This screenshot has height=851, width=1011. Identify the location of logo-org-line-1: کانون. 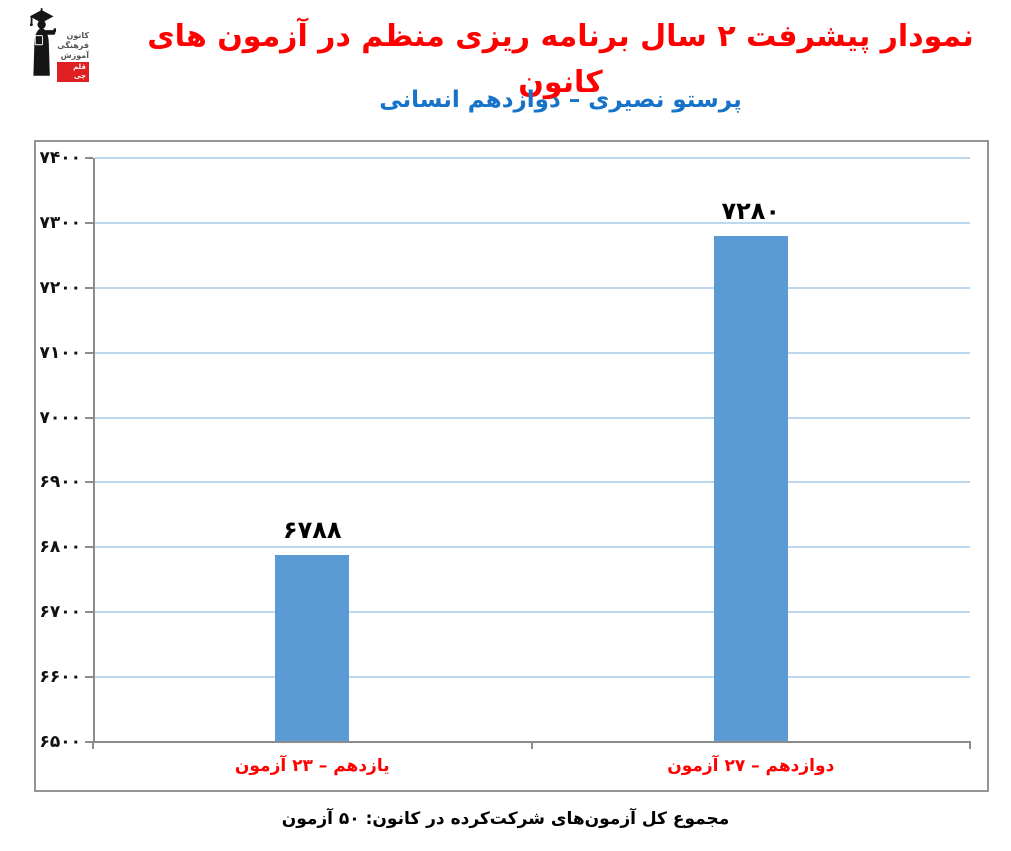
(77, 35).